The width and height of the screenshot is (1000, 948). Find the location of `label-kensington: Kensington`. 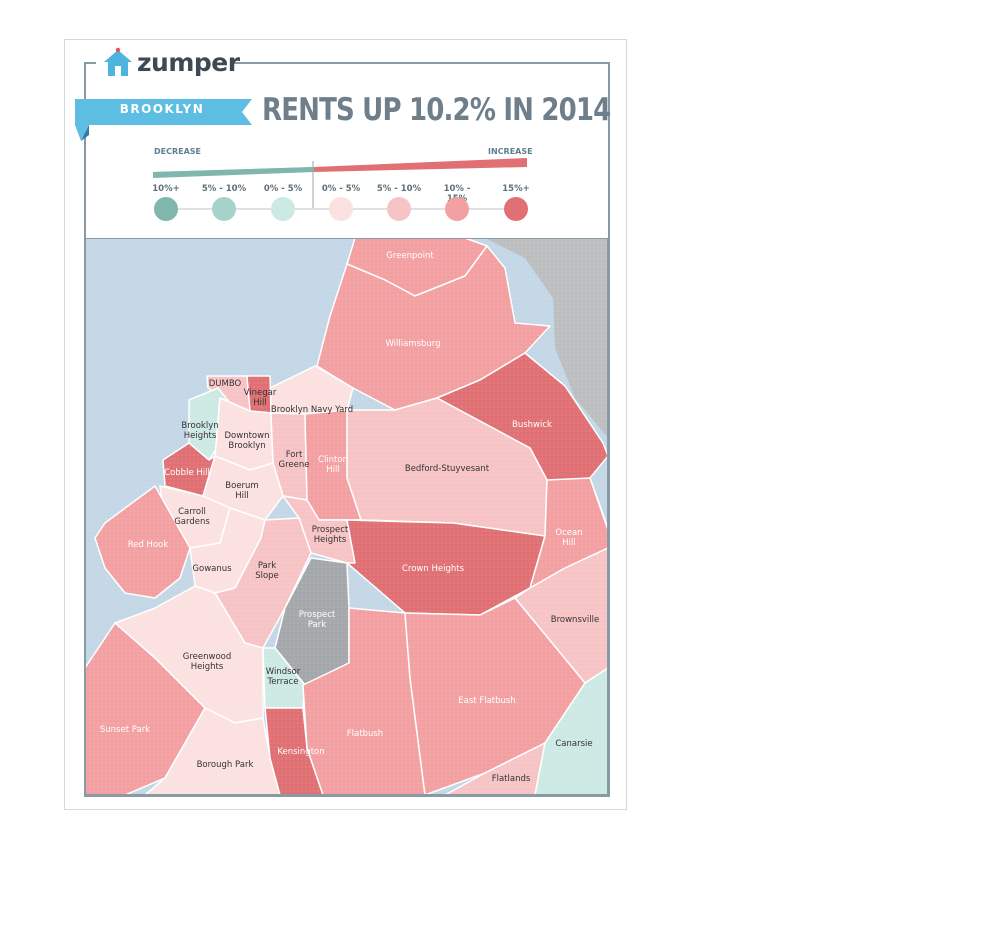

label-kensington: Kensington is located at coordinates (300, 752).